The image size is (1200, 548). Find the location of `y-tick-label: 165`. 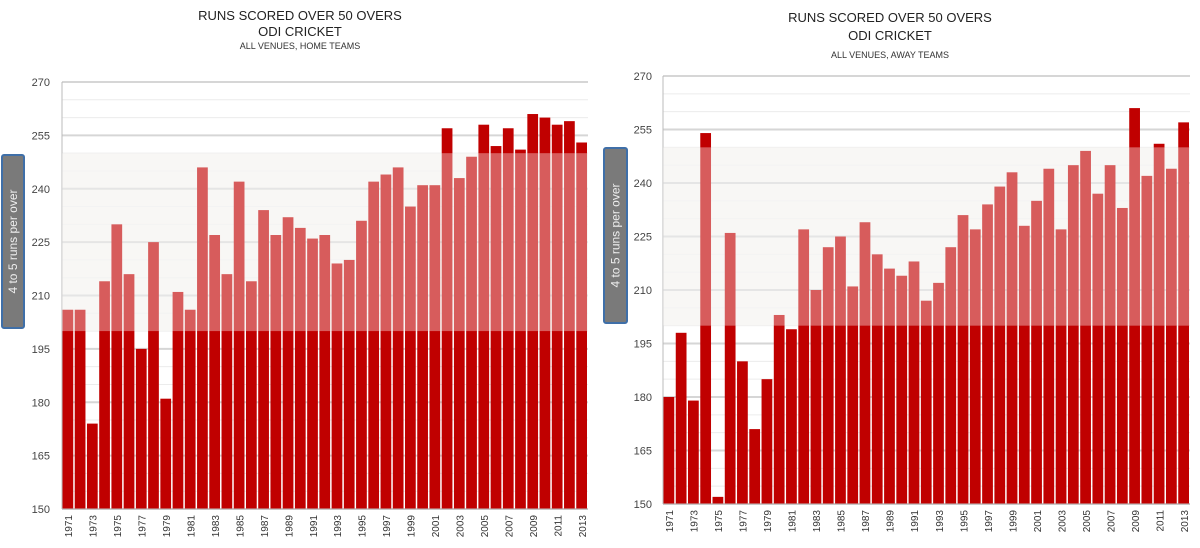

y-tick-label: 165 is located at coordinates (643, 452).